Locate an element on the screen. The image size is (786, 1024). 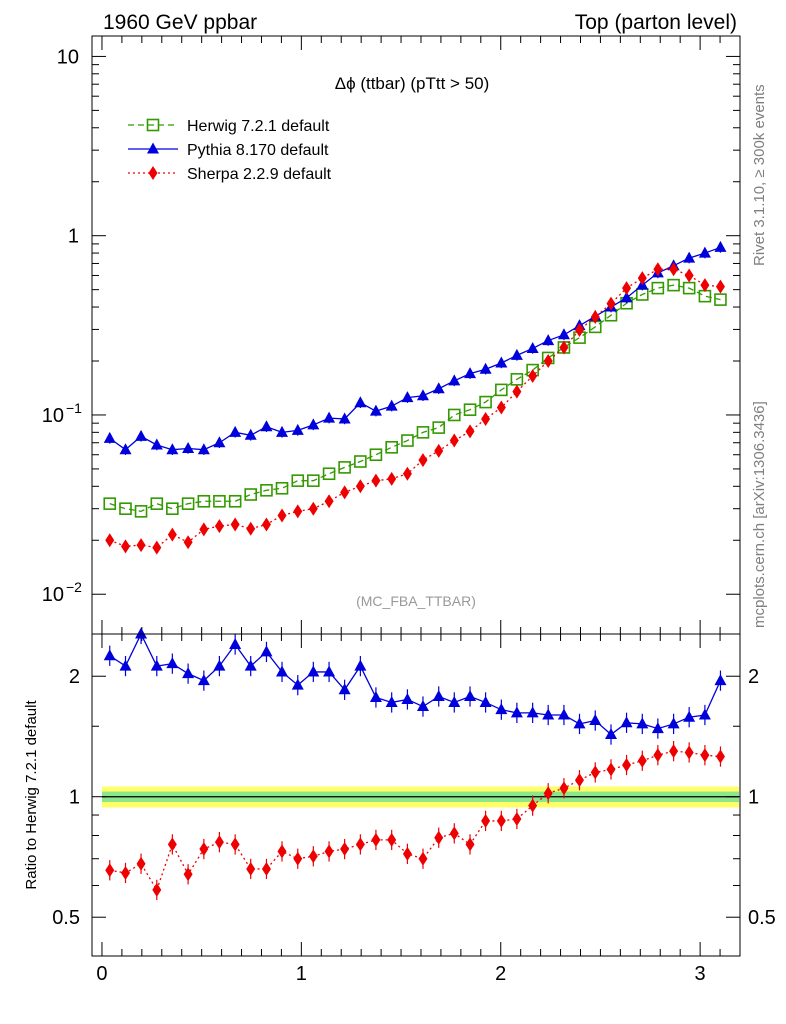
y-tick-label: 1 is located at coordinates (73, 237).